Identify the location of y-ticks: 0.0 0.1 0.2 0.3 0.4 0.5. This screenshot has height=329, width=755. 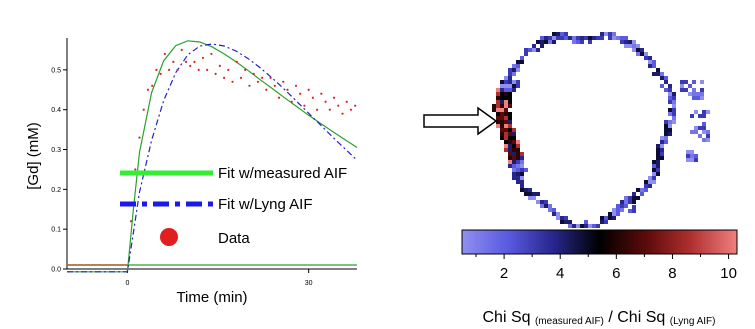
(59, 170).